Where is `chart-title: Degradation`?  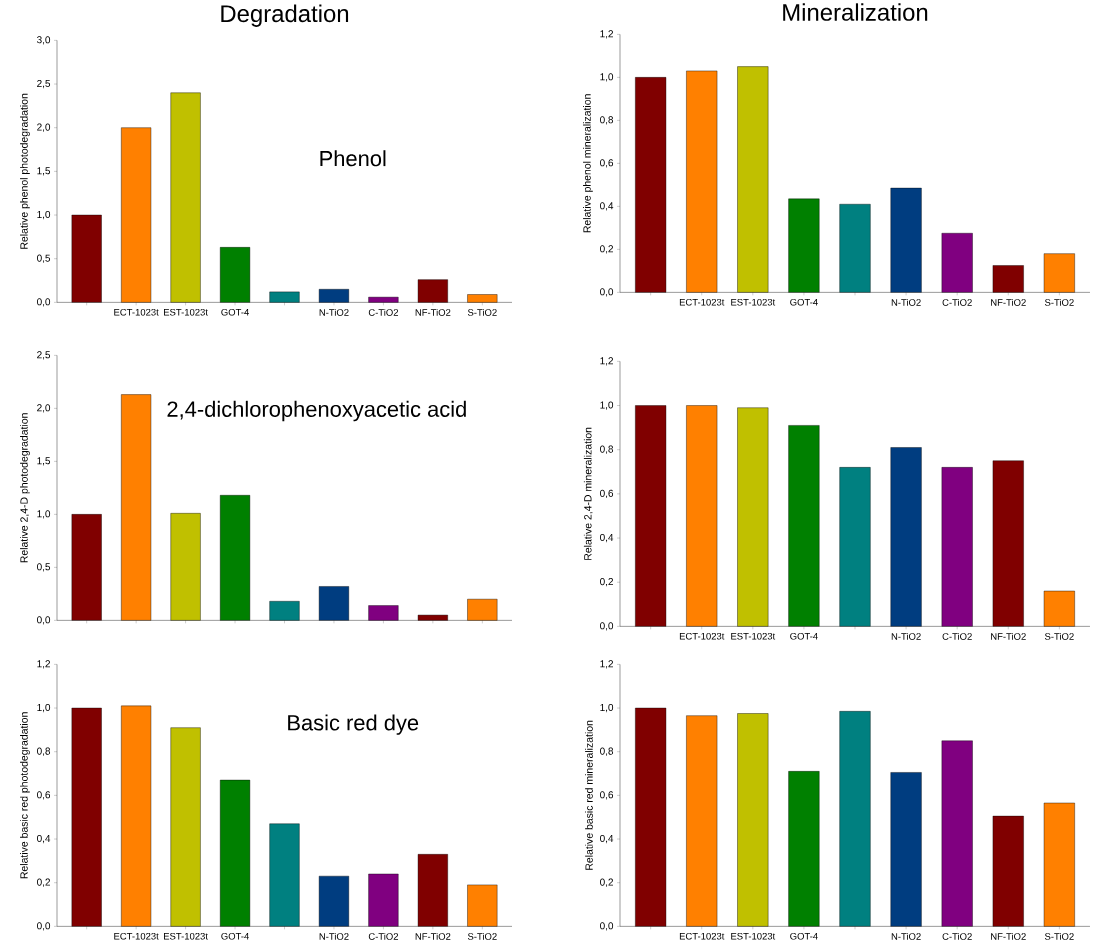
chart-title: Degradation is located at coordinates (285, 15).